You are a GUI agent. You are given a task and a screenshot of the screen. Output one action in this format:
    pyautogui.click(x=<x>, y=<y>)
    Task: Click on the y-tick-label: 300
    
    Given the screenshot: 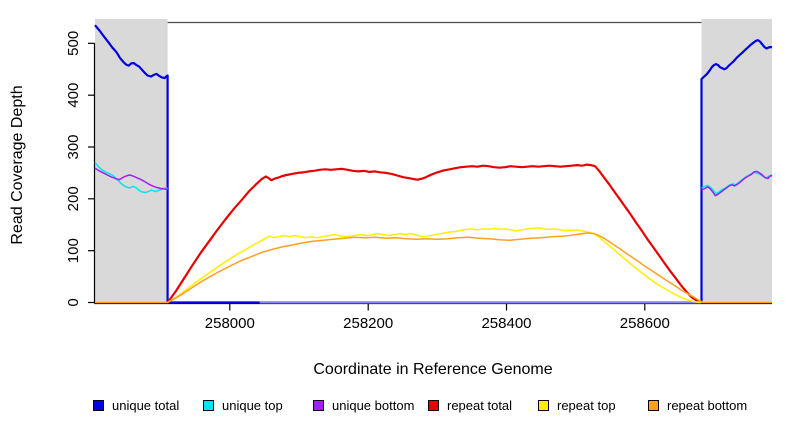 What is the action you would take?
    pyautogui.click(x=73, y=146)
    